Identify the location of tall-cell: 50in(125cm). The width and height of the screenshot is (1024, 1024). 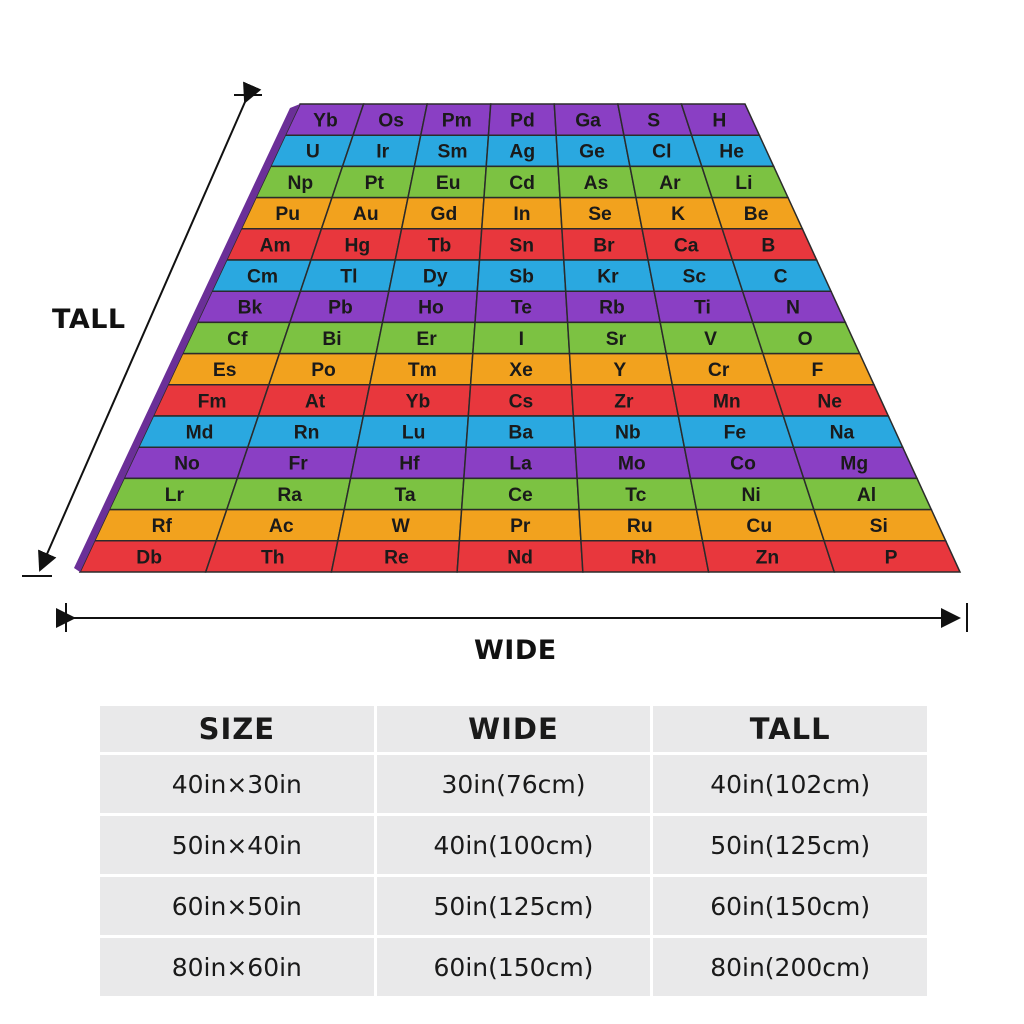
(790, 845).